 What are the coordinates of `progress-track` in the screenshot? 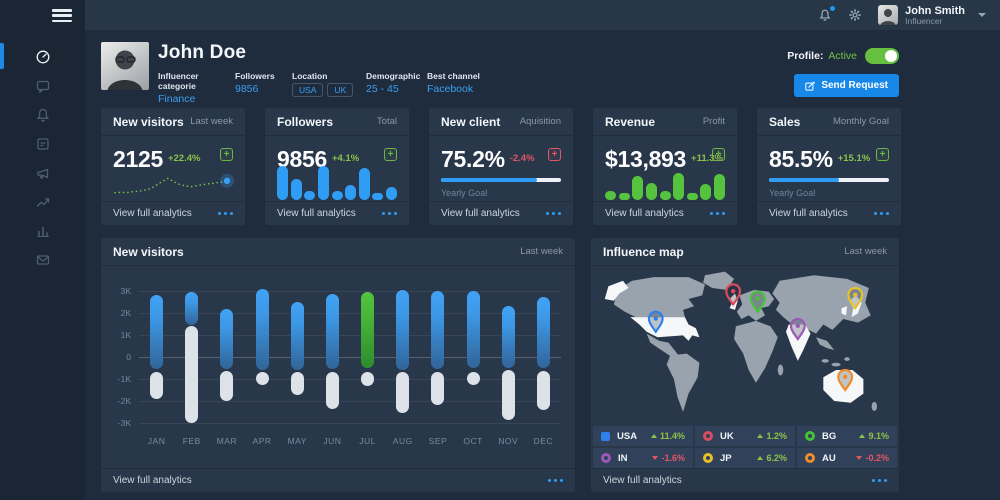 It's located at (501, 180).